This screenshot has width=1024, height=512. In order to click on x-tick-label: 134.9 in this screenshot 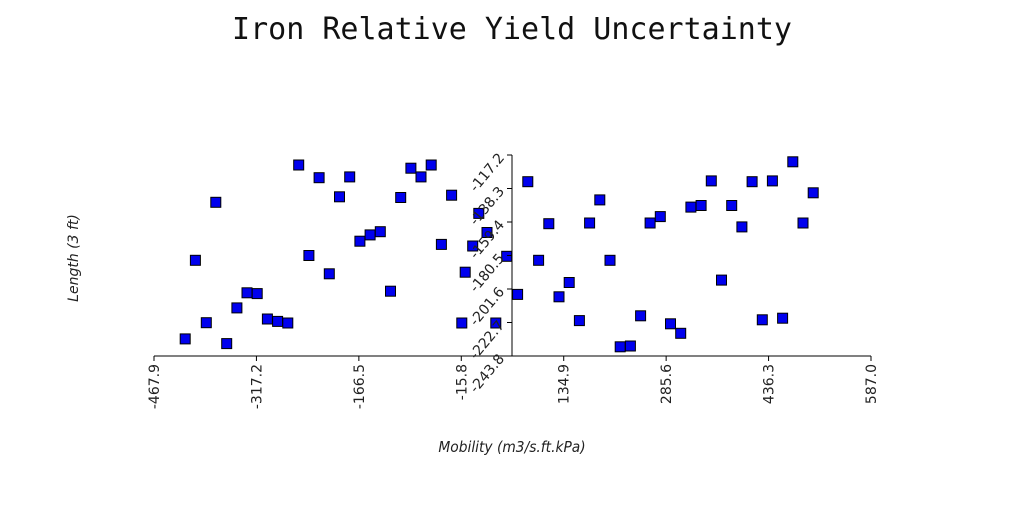, I will do `click(565, 384)`.